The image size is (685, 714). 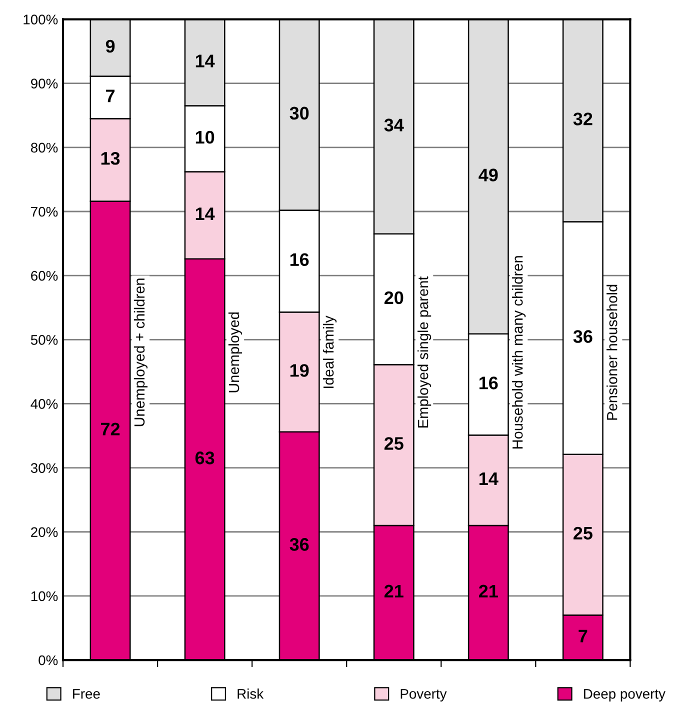 I want to click on data-label: 9, so click(x=110, y=46).